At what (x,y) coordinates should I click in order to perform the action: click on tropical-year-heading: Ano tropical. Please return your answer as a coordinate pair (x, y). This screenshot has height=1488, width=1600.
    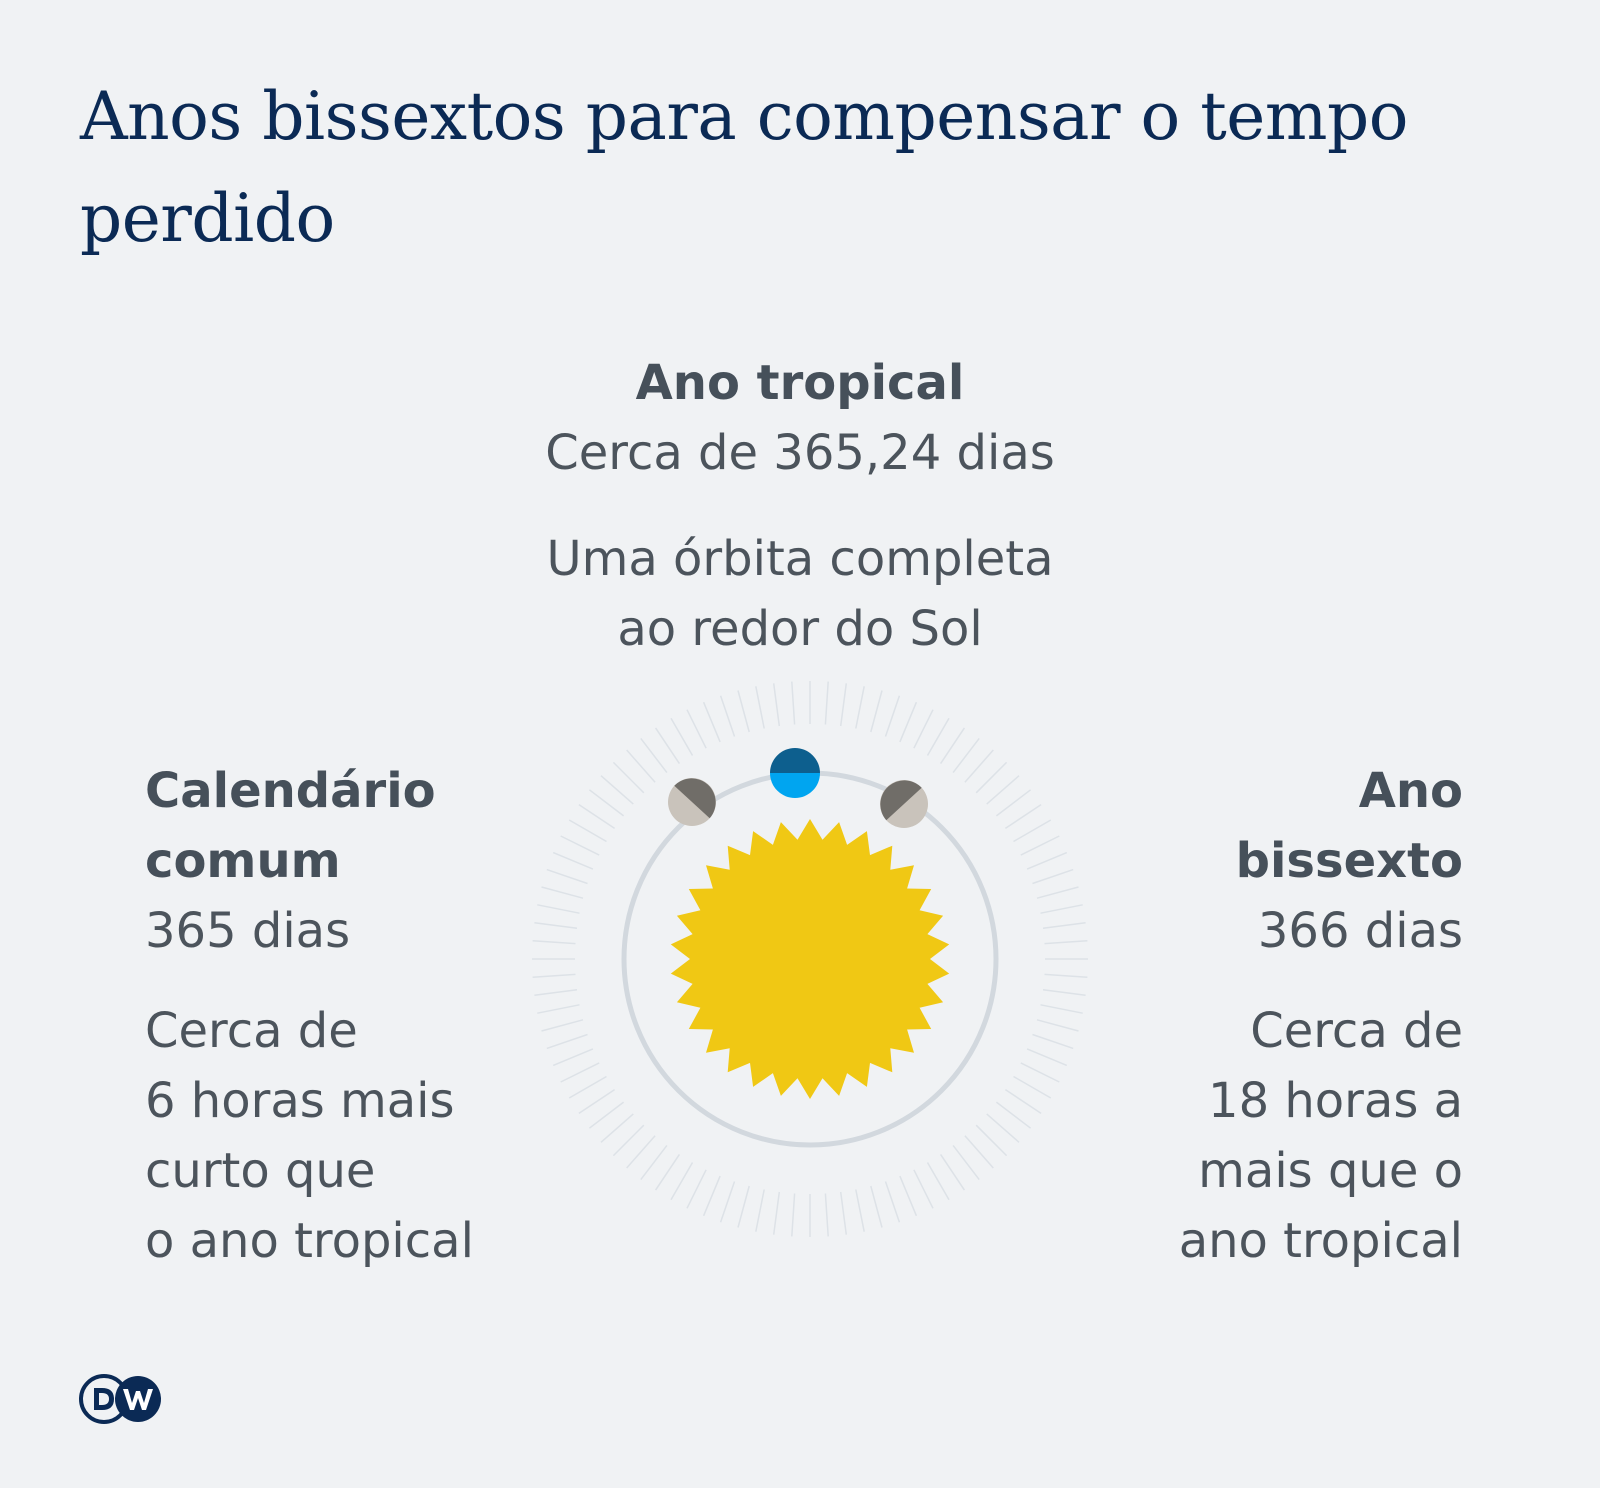
    Looking at the image, I should click on (800, 383).